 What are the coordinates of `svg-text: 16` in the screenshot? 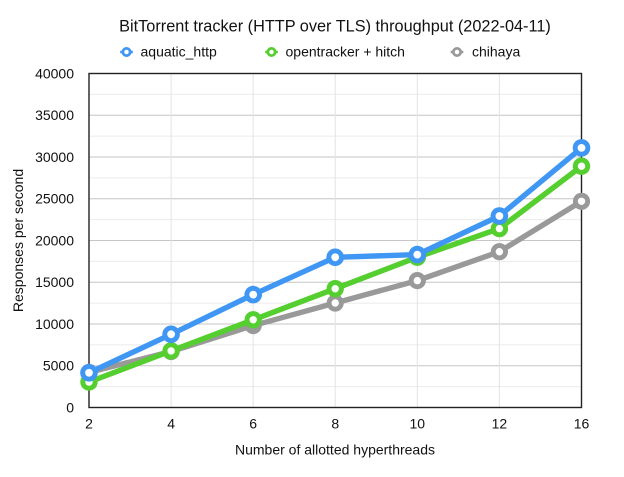 It's located at (582, 423).